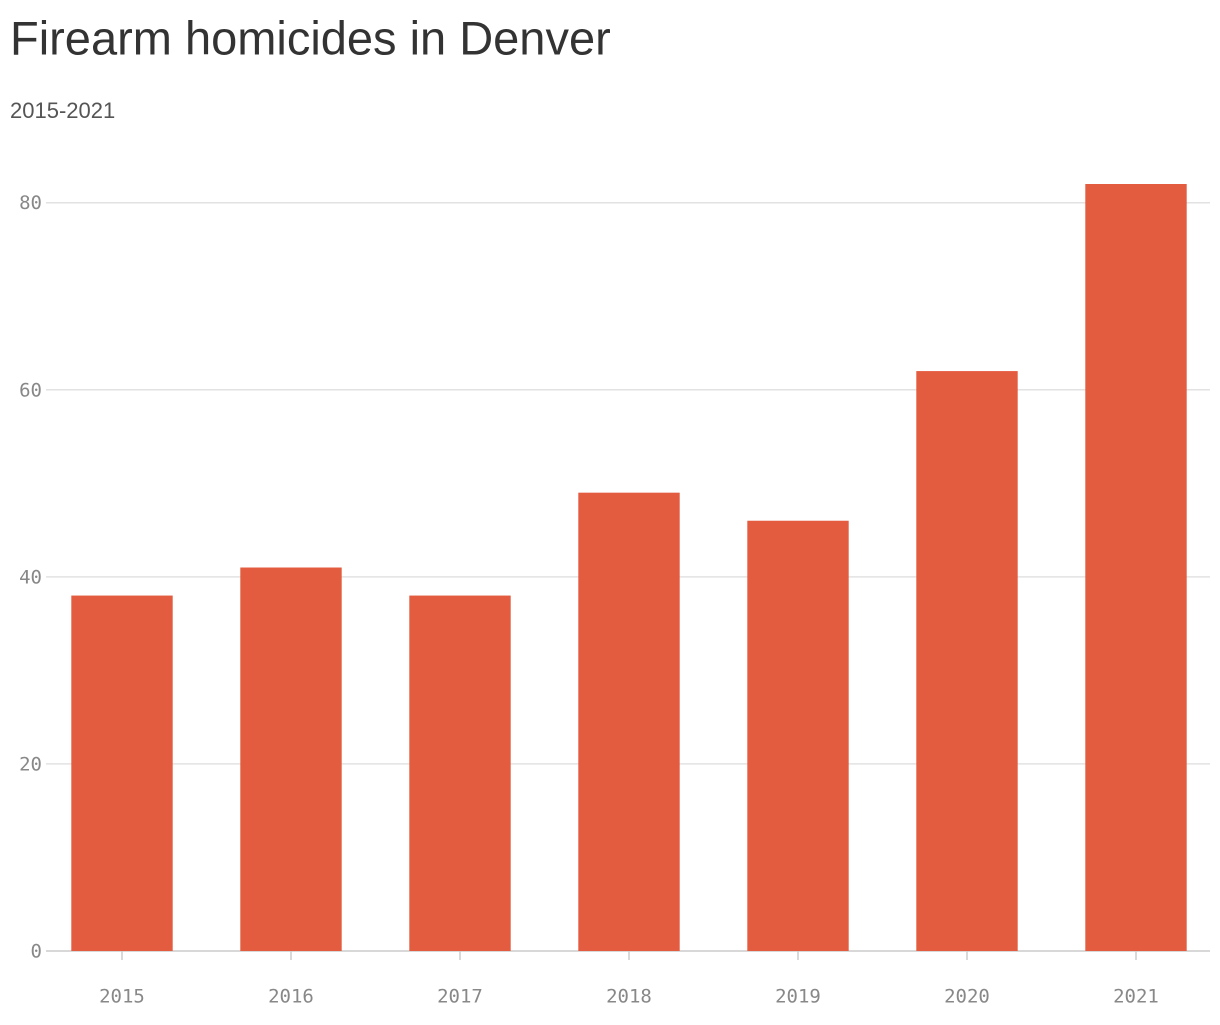  I want to click on y-tick-label: 40, so click(30, 577).